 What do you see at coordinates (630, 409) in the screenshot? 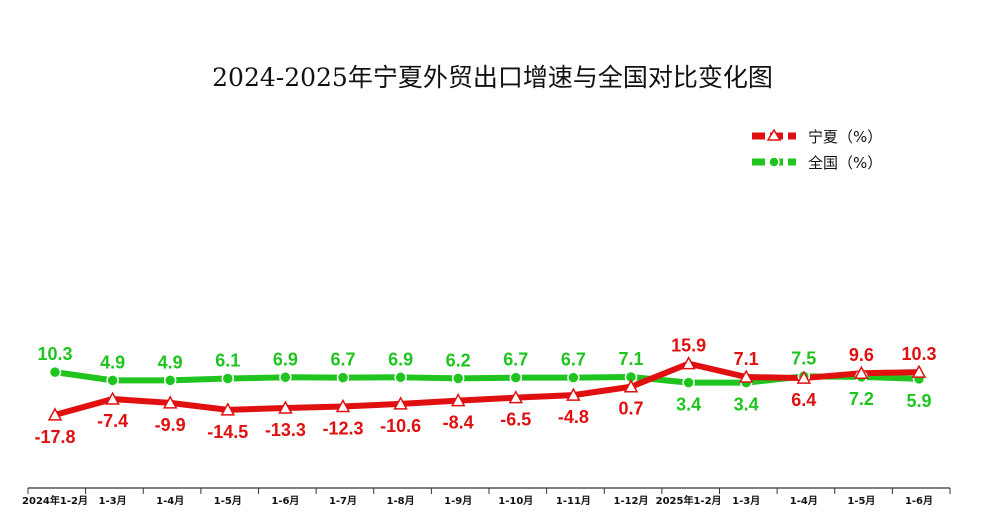
I see `data-label-ningxia: 0.7` at bounding box center [630, 409].